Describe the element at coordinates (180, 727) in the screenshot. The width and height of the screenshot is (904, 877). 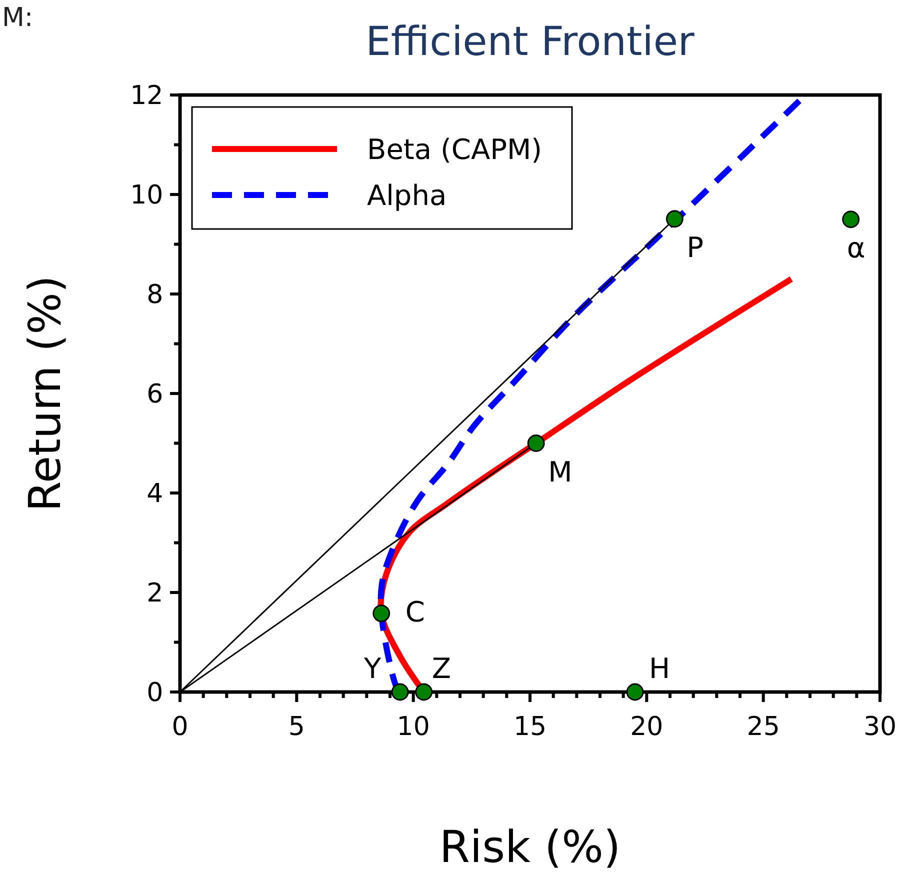
I see `x-tick-label: 0` at that location.